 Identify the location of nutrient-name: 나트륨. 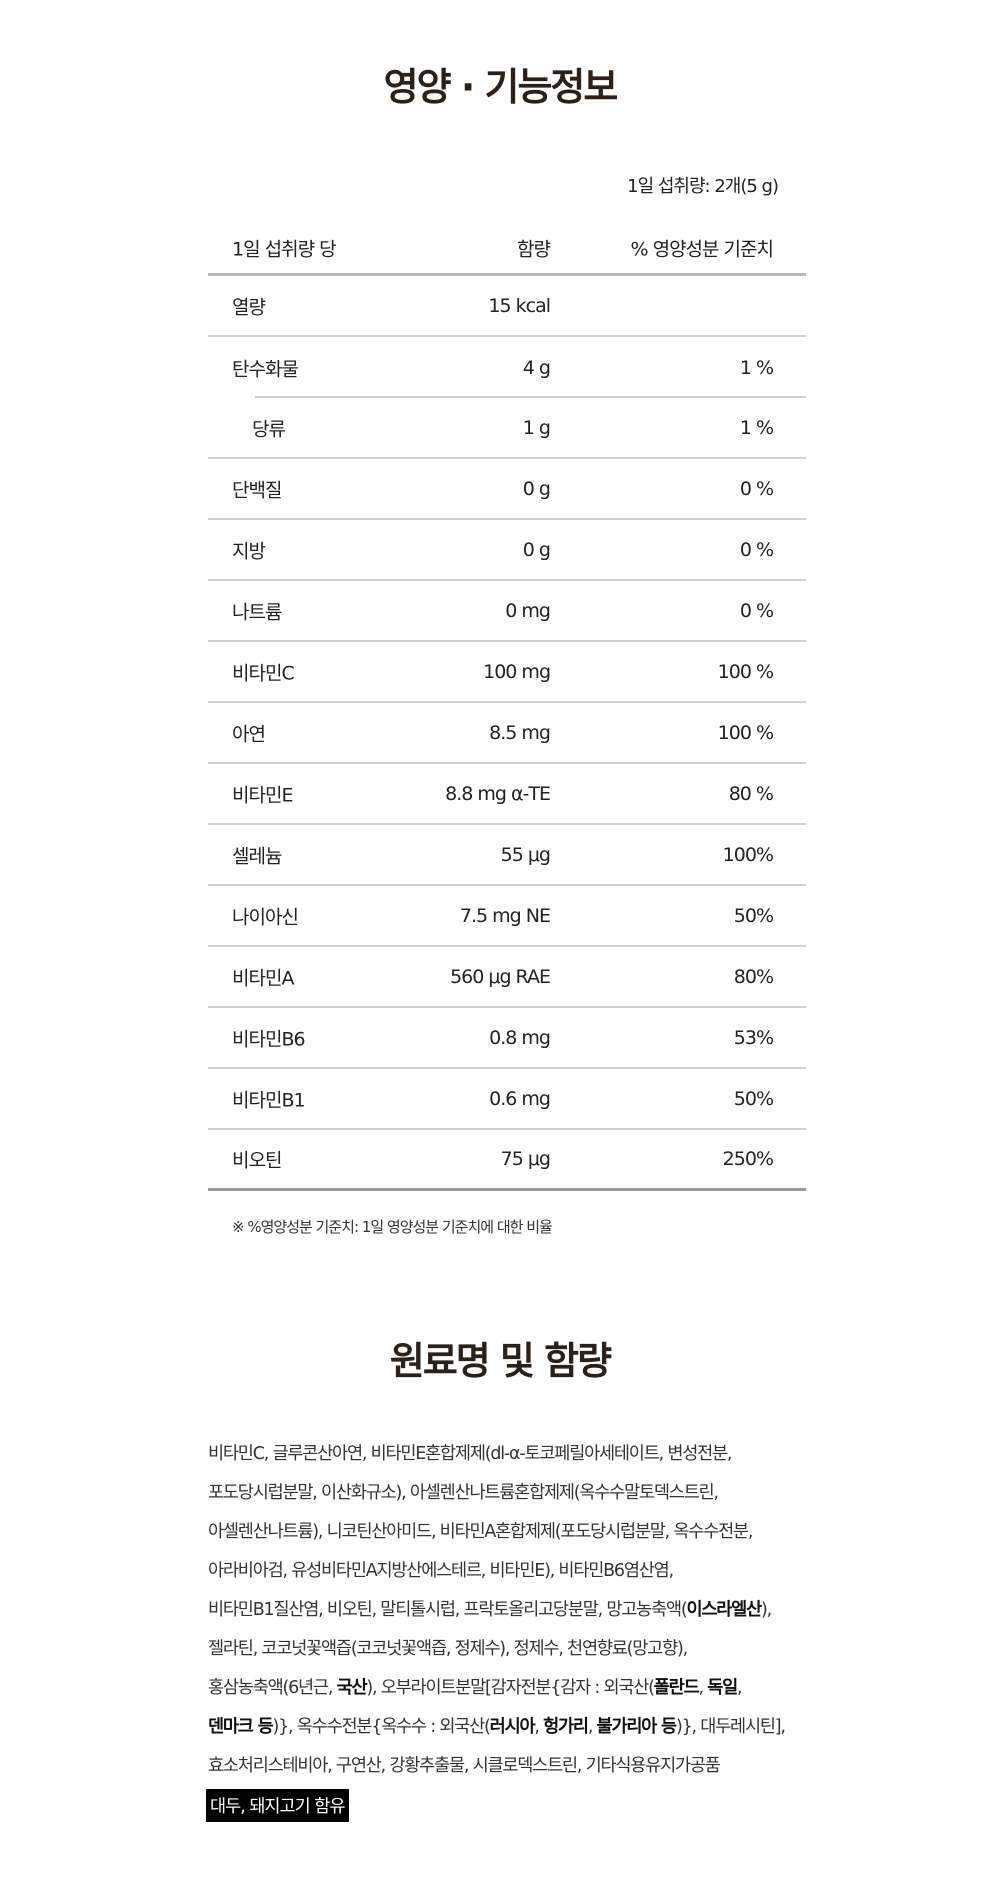
(257, 612).